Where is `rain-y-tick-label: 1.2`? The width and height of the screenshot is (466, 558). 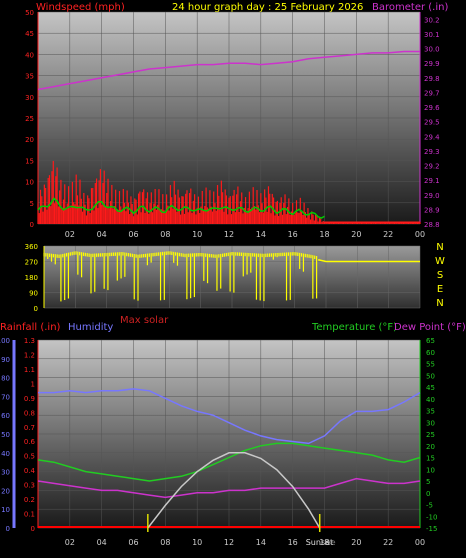
rain-y-tick-label: 1.2 is located at coordinates (29, 355).